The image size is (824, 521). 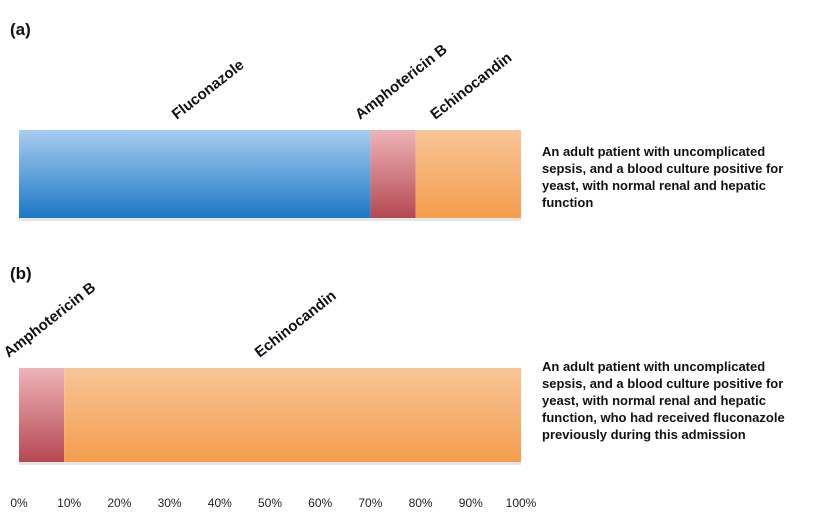 I want to click on segment-label-b-amphotericin-b: Amphotericin B, so click(x=50, y=320).